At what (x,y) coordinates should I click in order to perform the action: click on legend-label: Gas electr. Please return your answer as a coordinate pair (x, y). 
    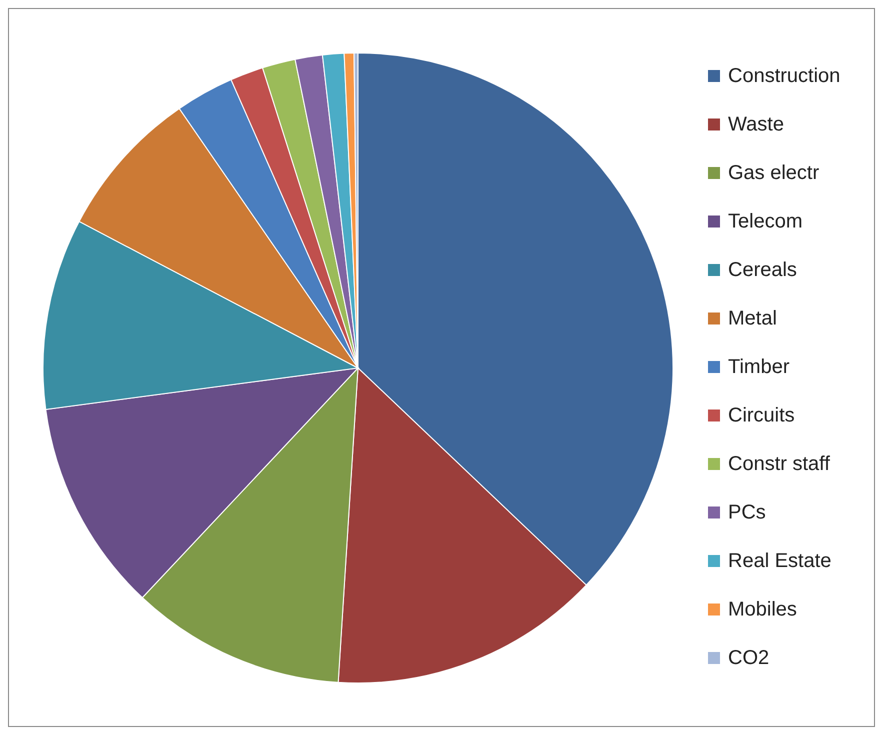
    Looking at the image, I should click on (774, 173).